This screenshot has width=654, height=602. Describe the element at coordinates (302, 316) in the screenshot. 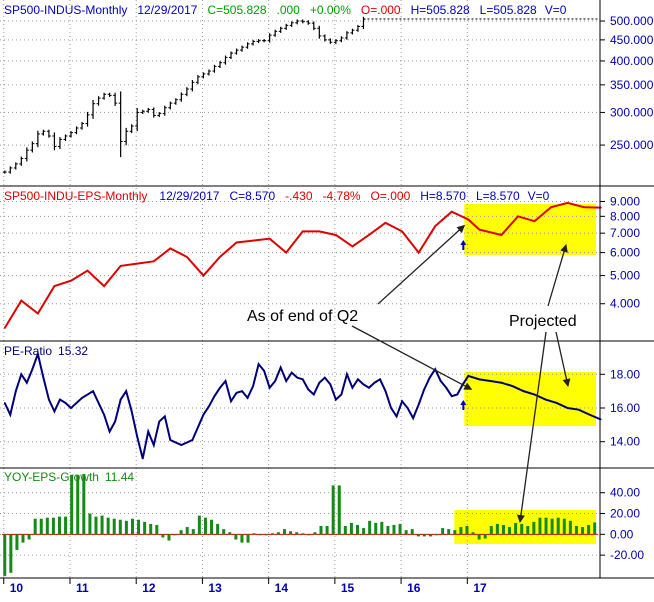

I see `as-of-q2-label: As of end of Q2` at that location.